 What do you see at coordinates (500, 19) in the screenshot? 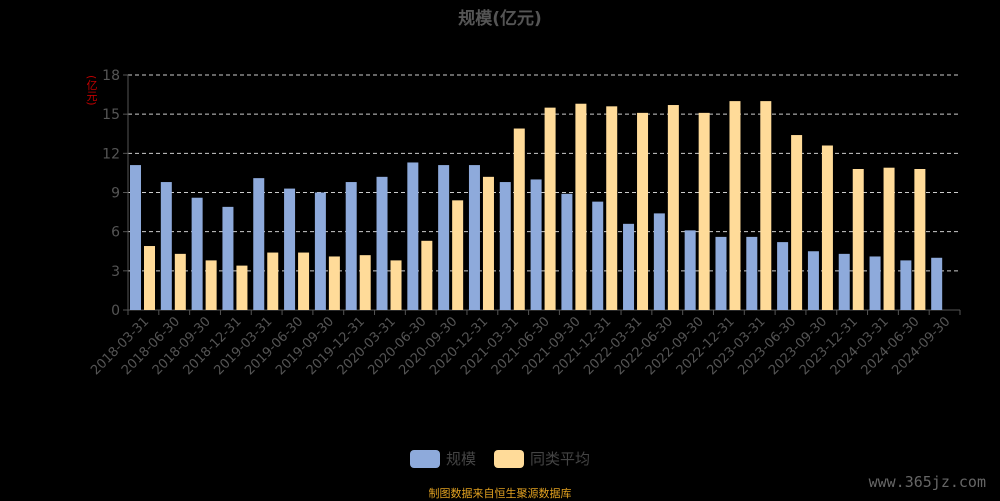
I see `chart-title: 规模(亿元)` at bounding box center [500, 19].